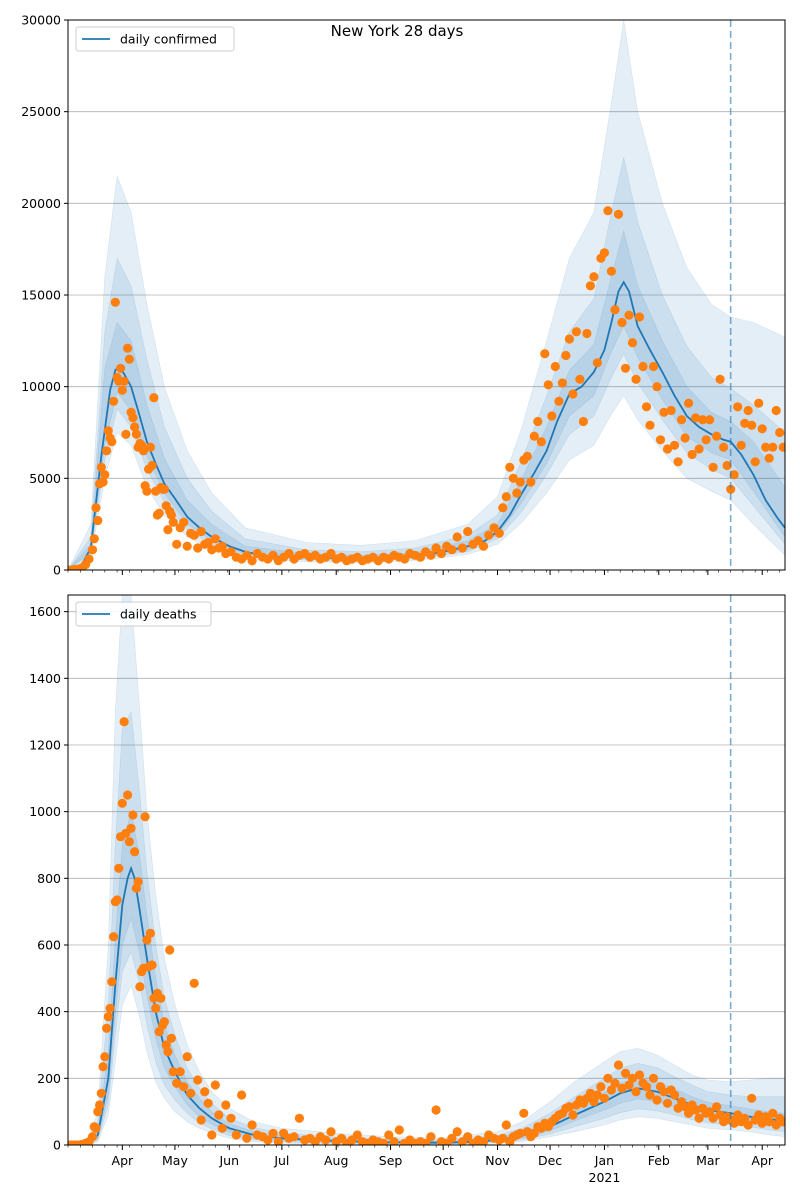  I want to click on legend-label: daily deaths, so click(158, 614).